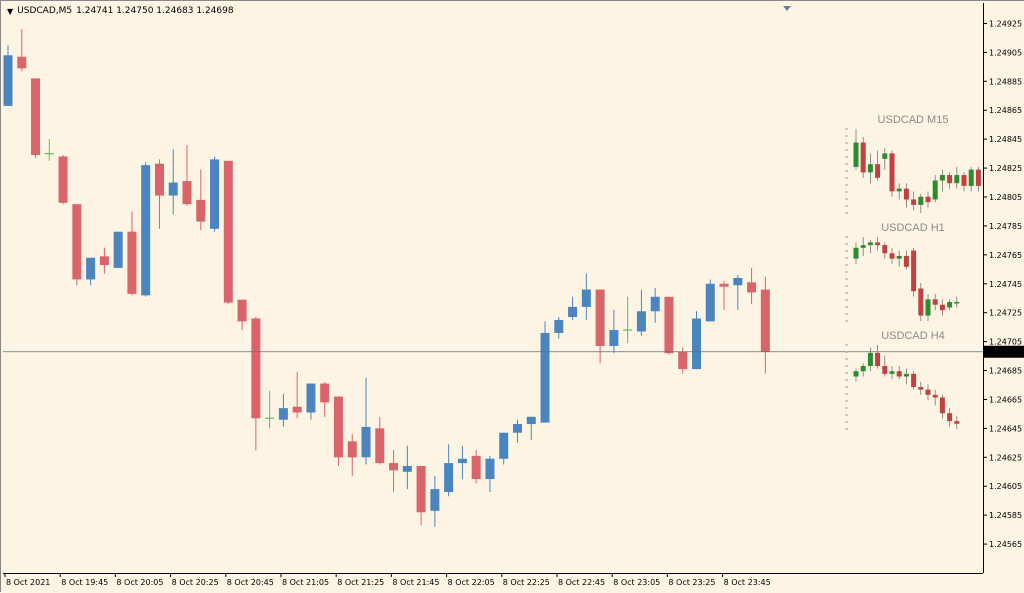 This screenshot has height=593, width=1024. I want to click on x-tick-label: 8 Oct 21:45, so click(415, 582).